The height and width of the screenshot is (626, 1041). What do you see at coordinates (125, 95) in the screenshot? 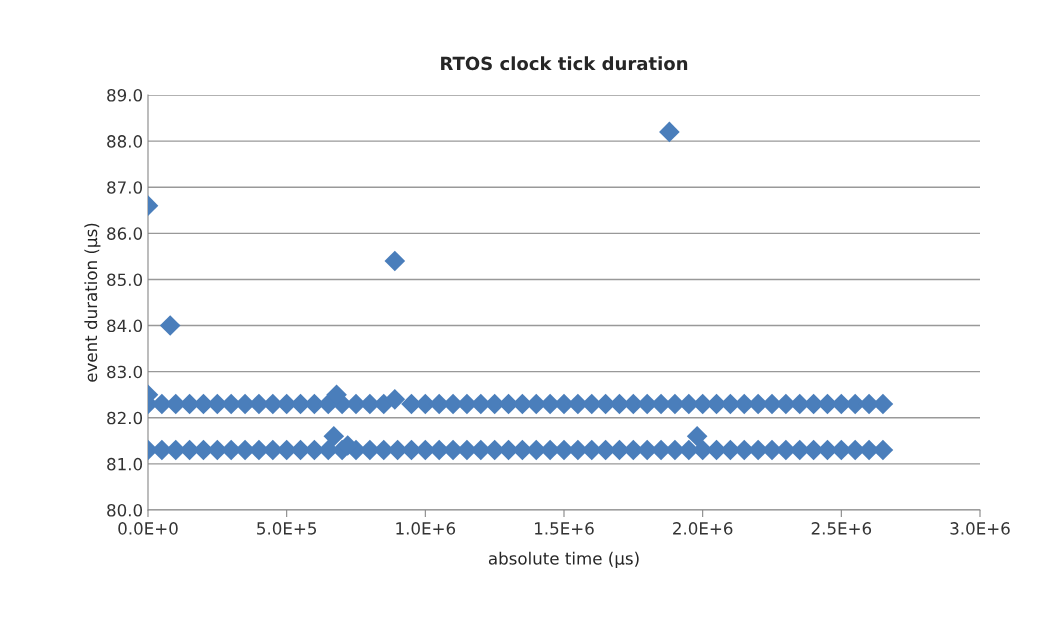
I see `y-tick-label: 89.0` at bounding box center [125, 95].